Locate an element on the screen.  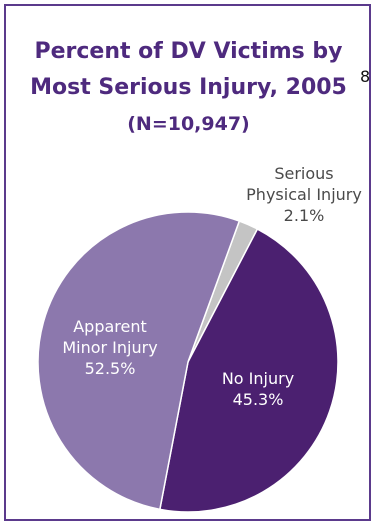
footnote-marker: 8 is located at coordinates (365, 76).